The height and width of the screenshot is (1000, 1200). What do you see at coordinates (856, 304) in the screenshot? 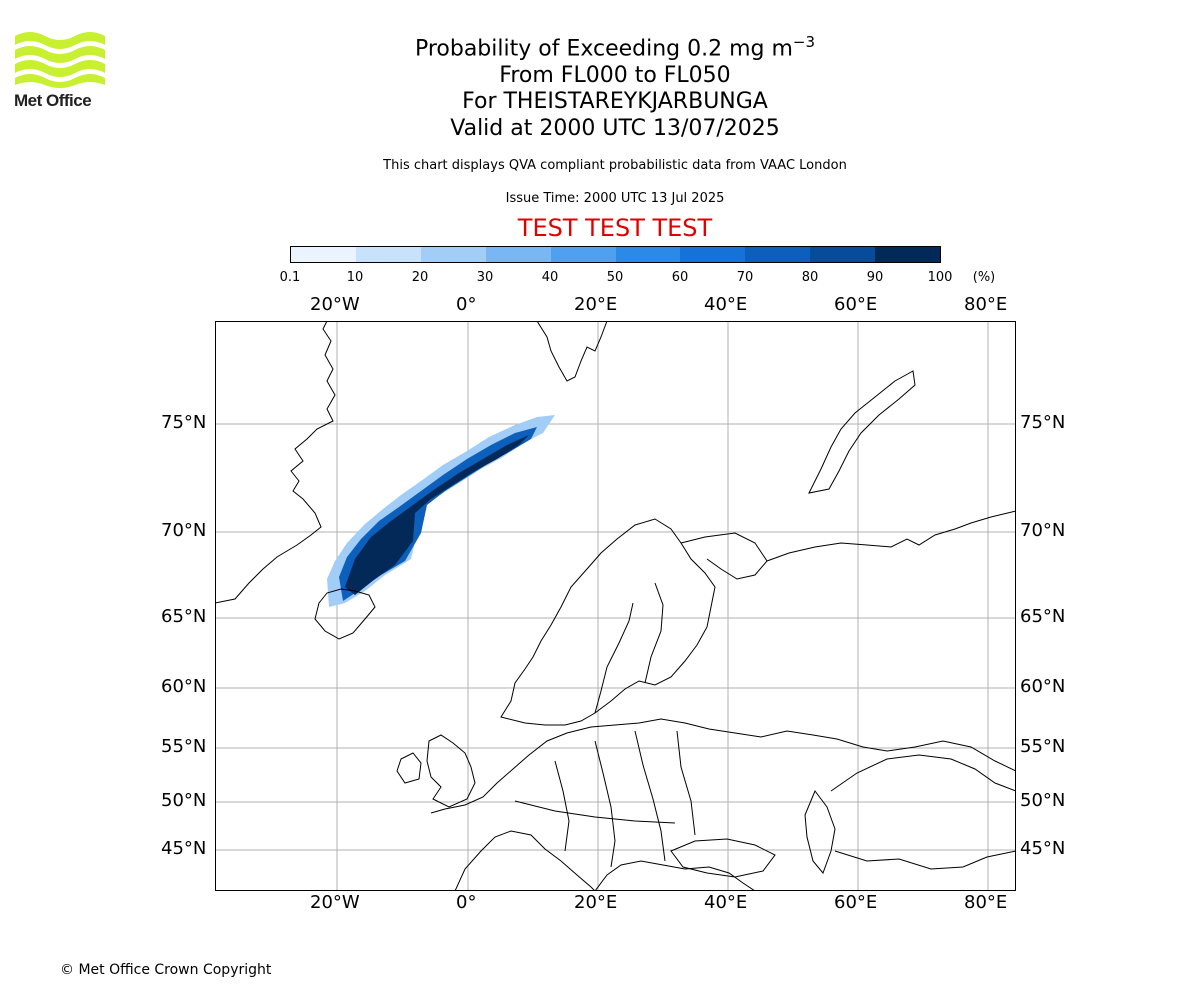
I see `lon-label-top: 60°E` at bounding box center [856, 304].